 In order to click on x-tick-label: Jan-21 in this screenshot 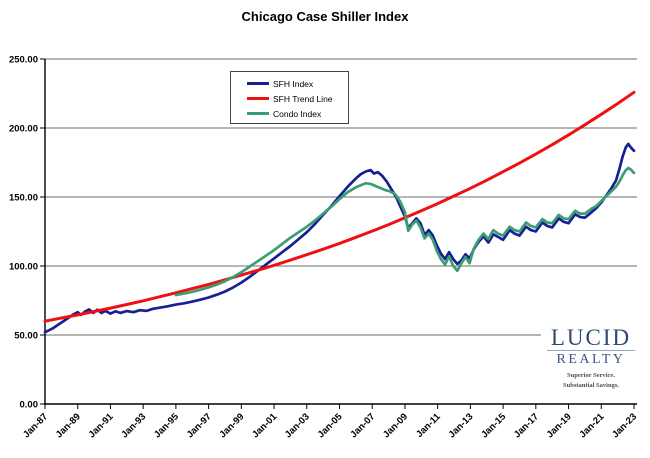, I will do `click(592, 426)`.